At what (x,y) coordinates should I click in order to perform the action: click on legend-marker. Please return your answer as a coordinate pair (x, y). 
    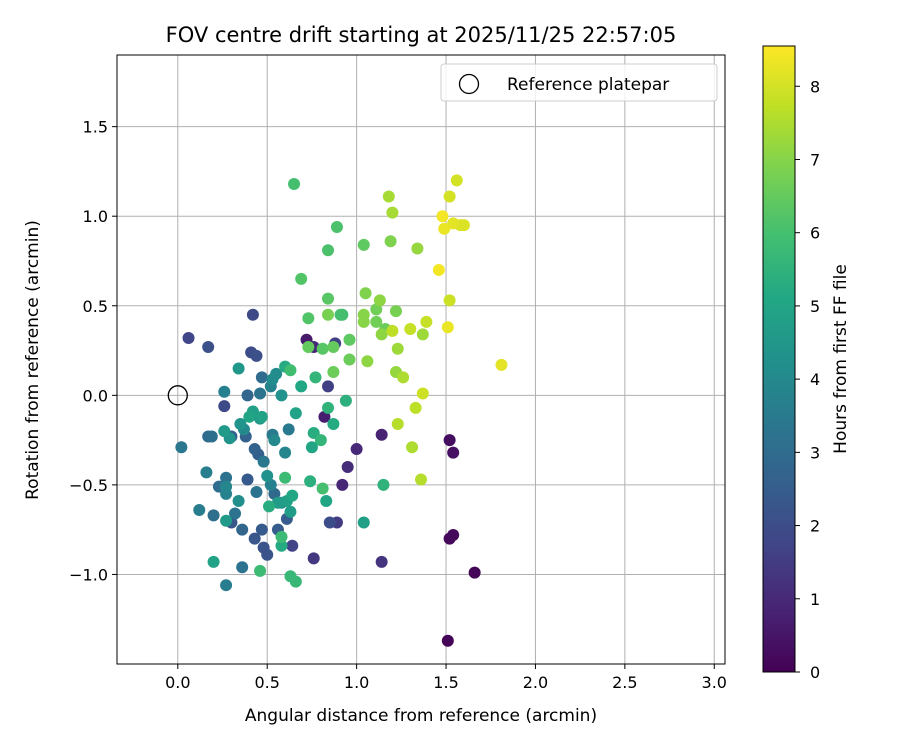
    Looking at the image, I should click on (469, 84).